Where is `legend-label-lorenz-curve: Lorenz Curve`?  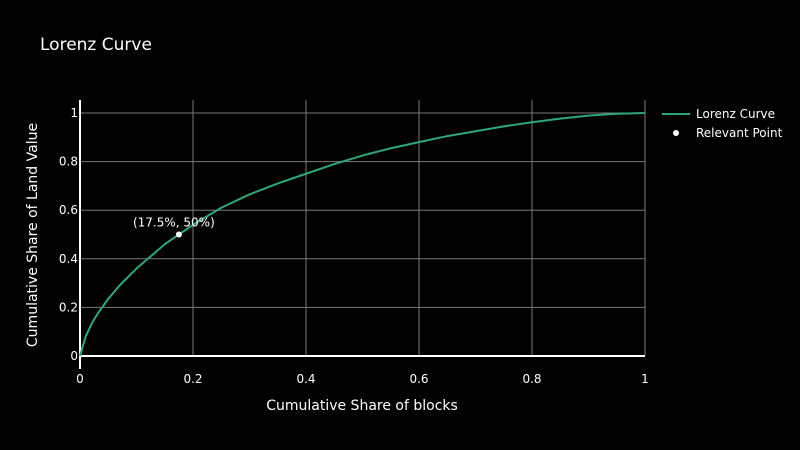
legend-label-lorenz-curve: Lorenz Curve is located at coordinates (735, 114).